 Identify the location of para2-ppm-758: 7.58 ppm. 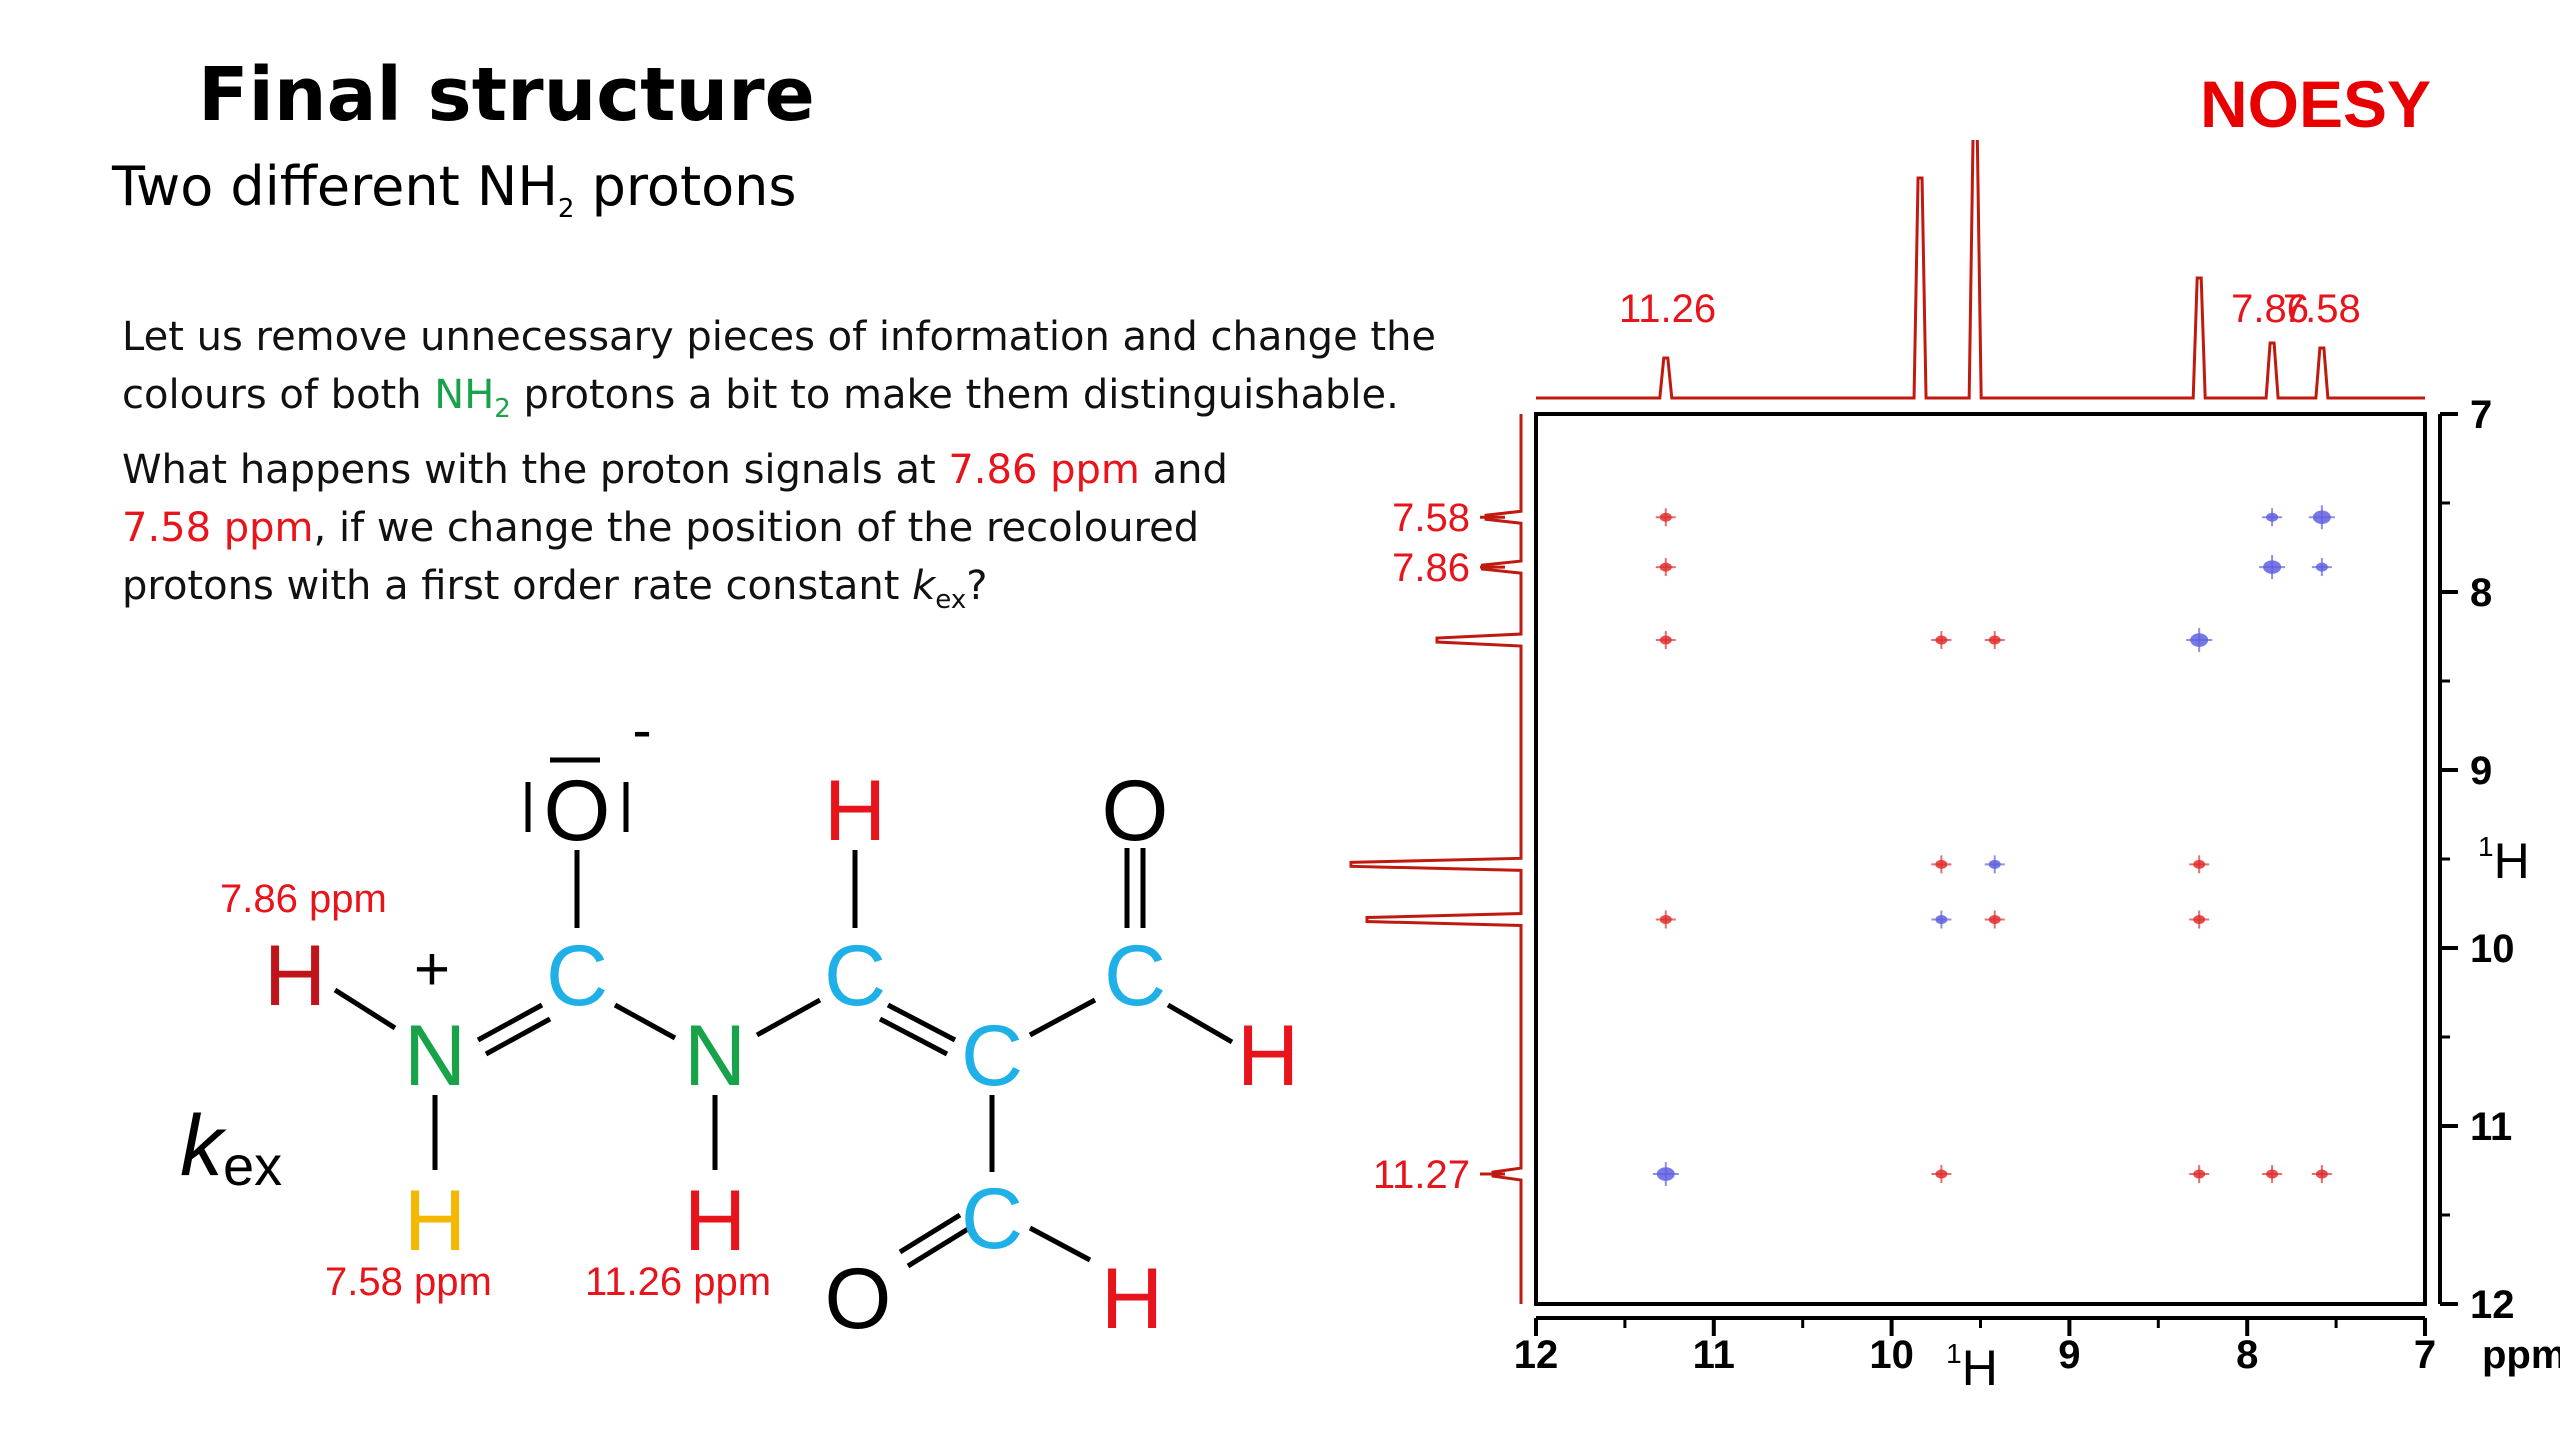
(218, 528).